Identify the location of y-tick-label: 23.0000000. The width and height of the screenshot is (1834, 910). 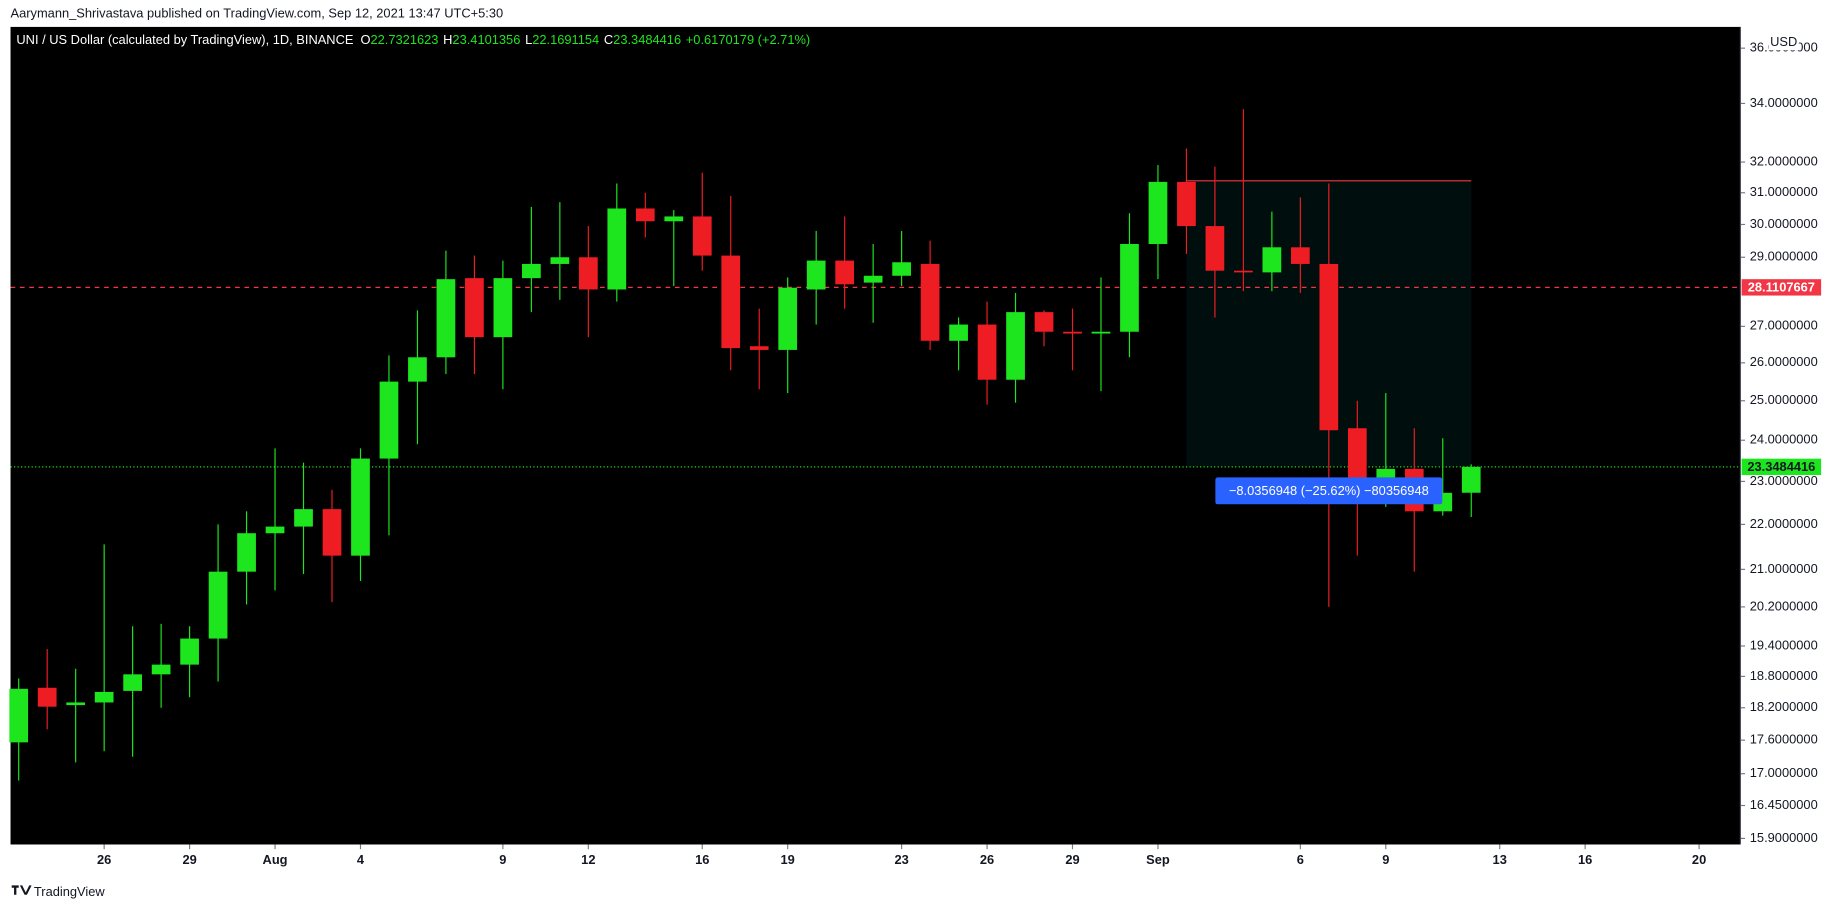
(1784, 480).